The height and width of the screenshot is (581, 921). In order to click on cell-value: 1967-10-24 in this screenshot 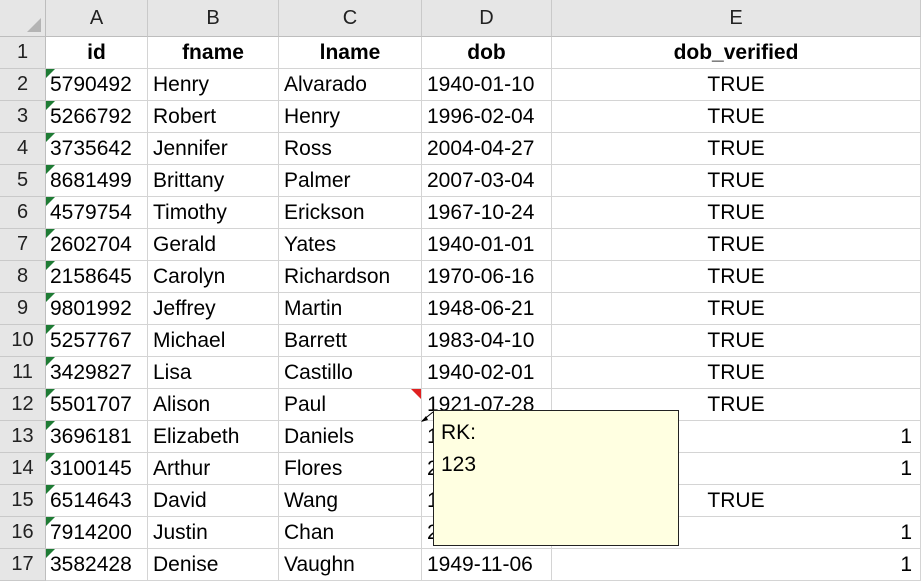, I will do `click(481, 212)`.